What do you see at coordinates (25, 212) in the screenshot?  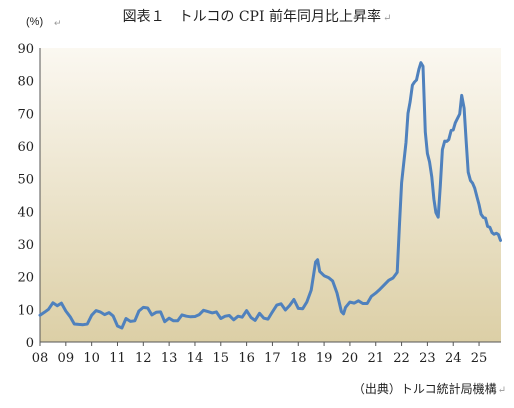 I see `y-tick-label: 40` at bounding box center [25, 212].